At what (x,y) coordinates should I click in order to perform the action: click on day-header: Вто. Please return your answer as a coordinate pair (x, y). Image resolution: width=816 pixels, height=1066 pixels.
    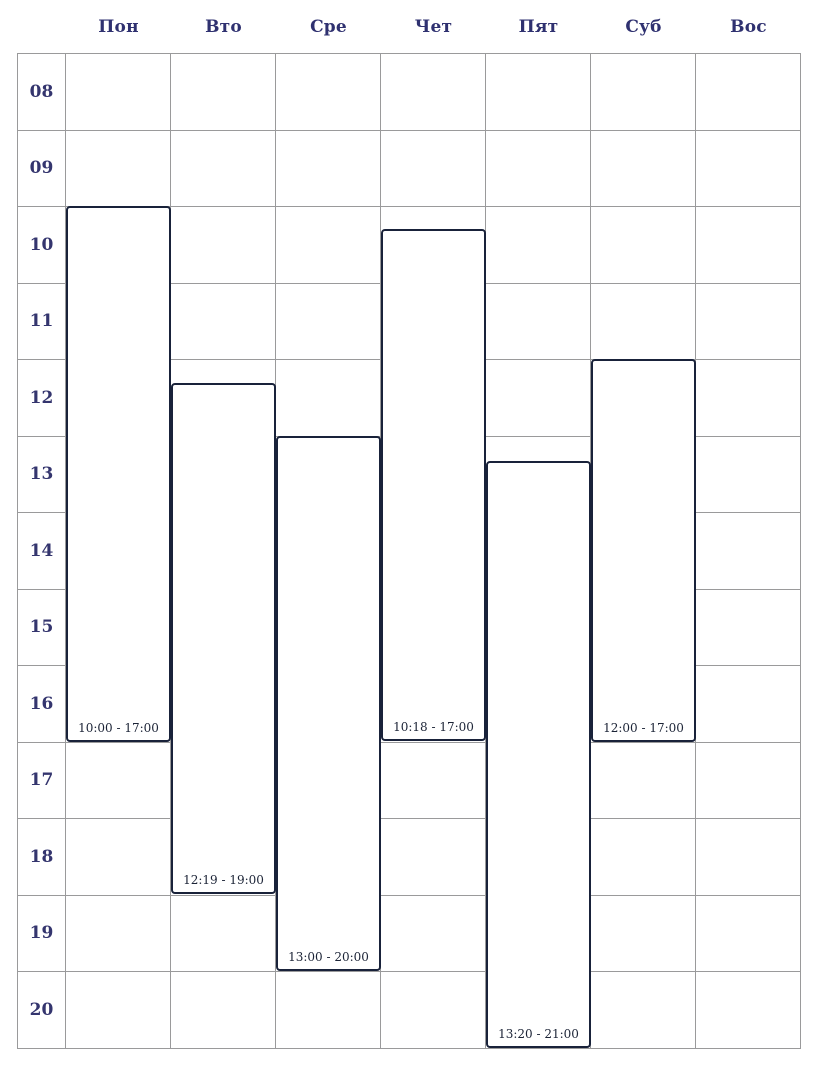
    Looking at the image, I should click on (223, 26).